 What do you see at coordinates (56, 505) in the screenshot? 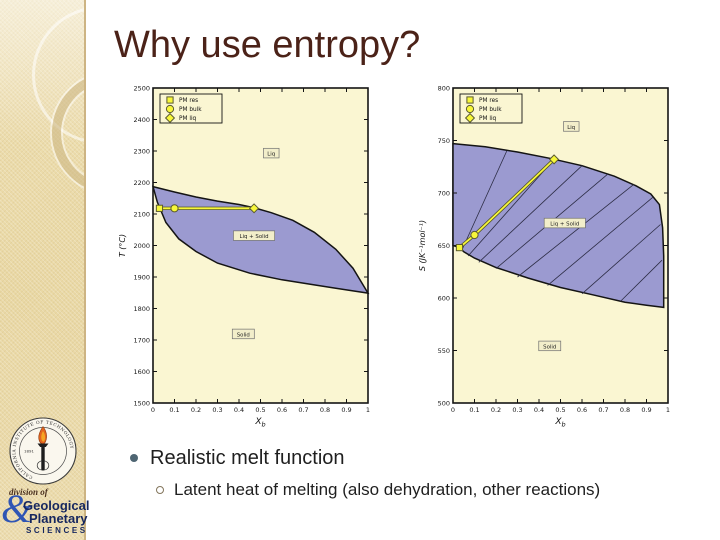
I see `gps-geological: Geological` at bounding box center [56, 505].